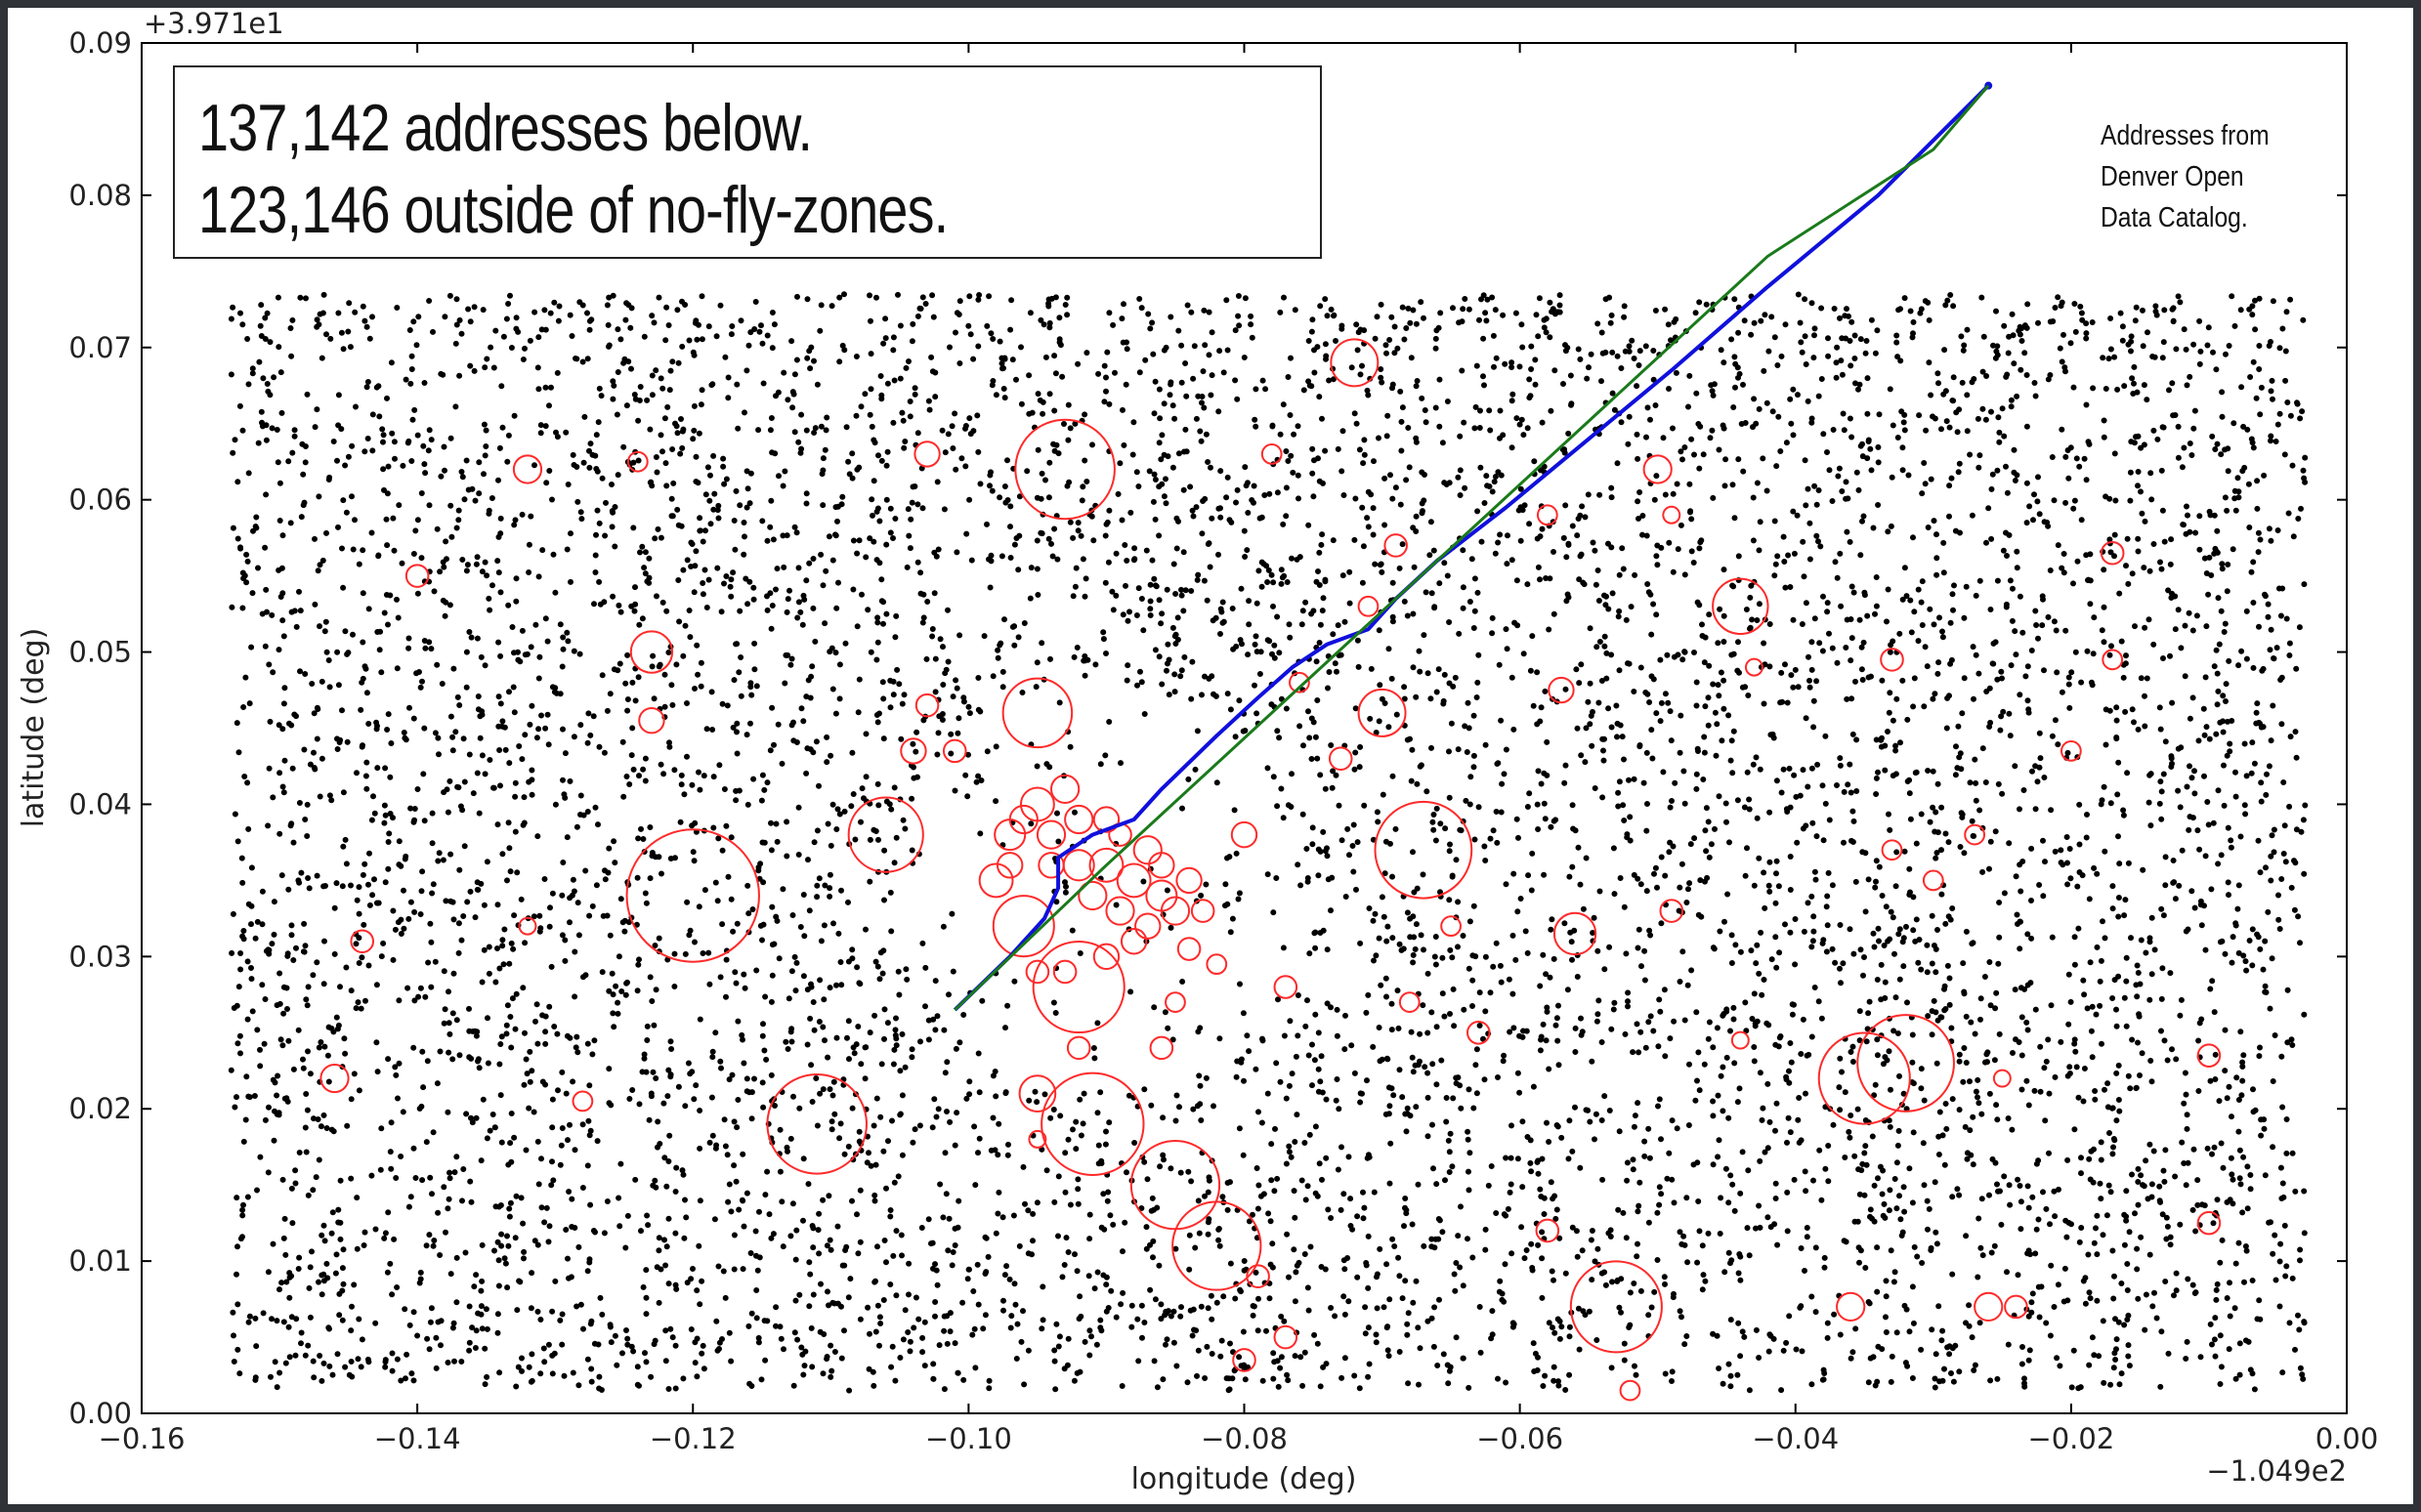  What do you see at coordinates (100, 803) in the screenshot?
I see `y-tick-label: 0.04` at bounding box center [100, 803].